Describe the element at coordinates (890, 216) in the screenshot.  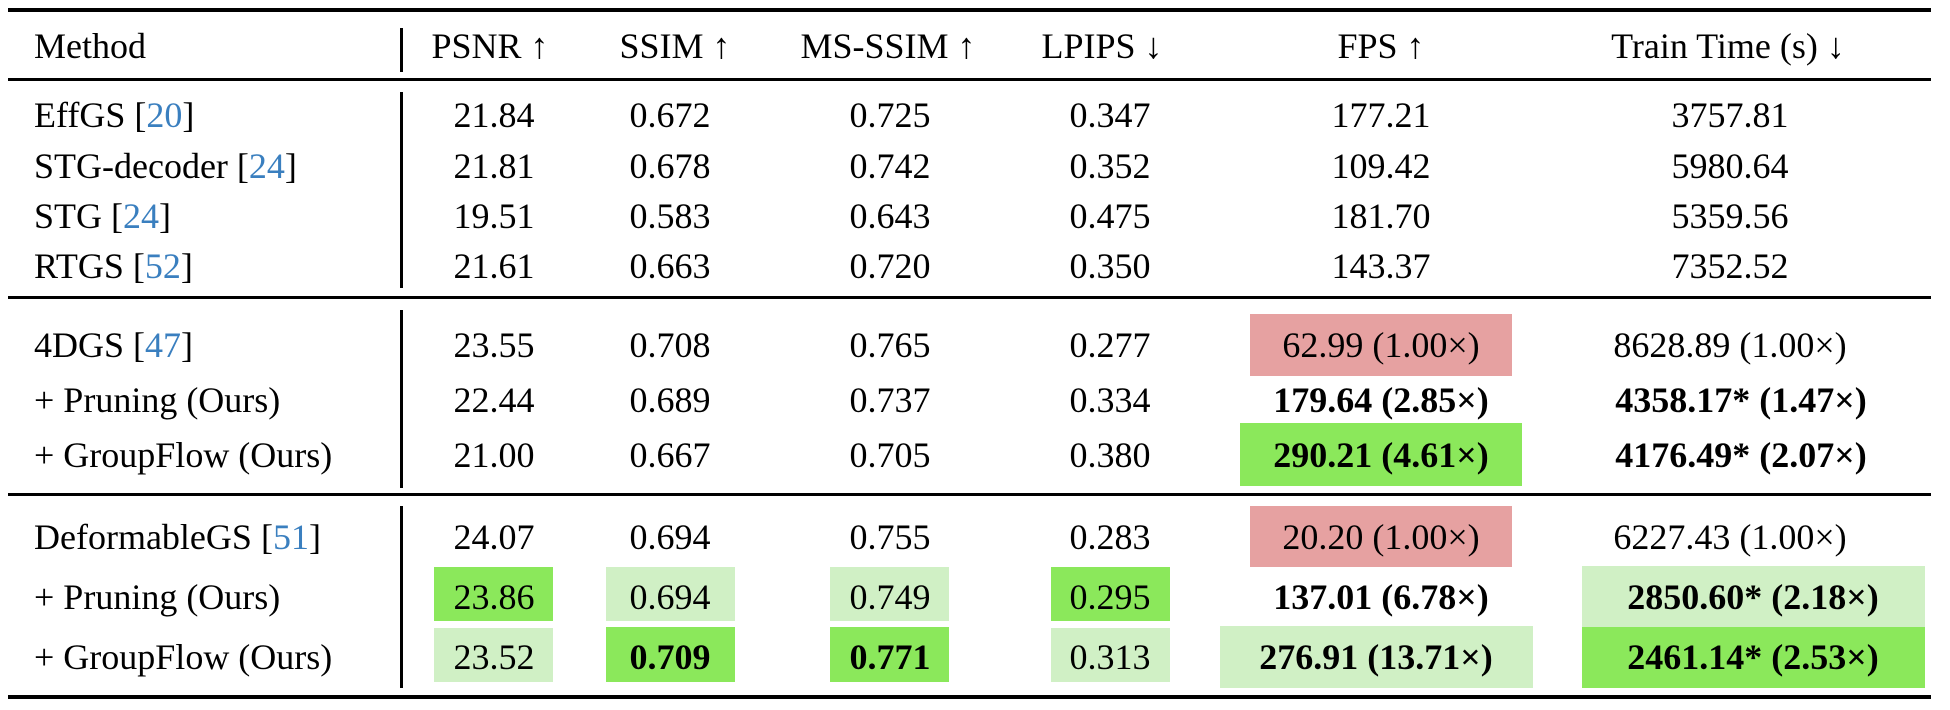
I see `msssim-cell: 0.643` at that location.